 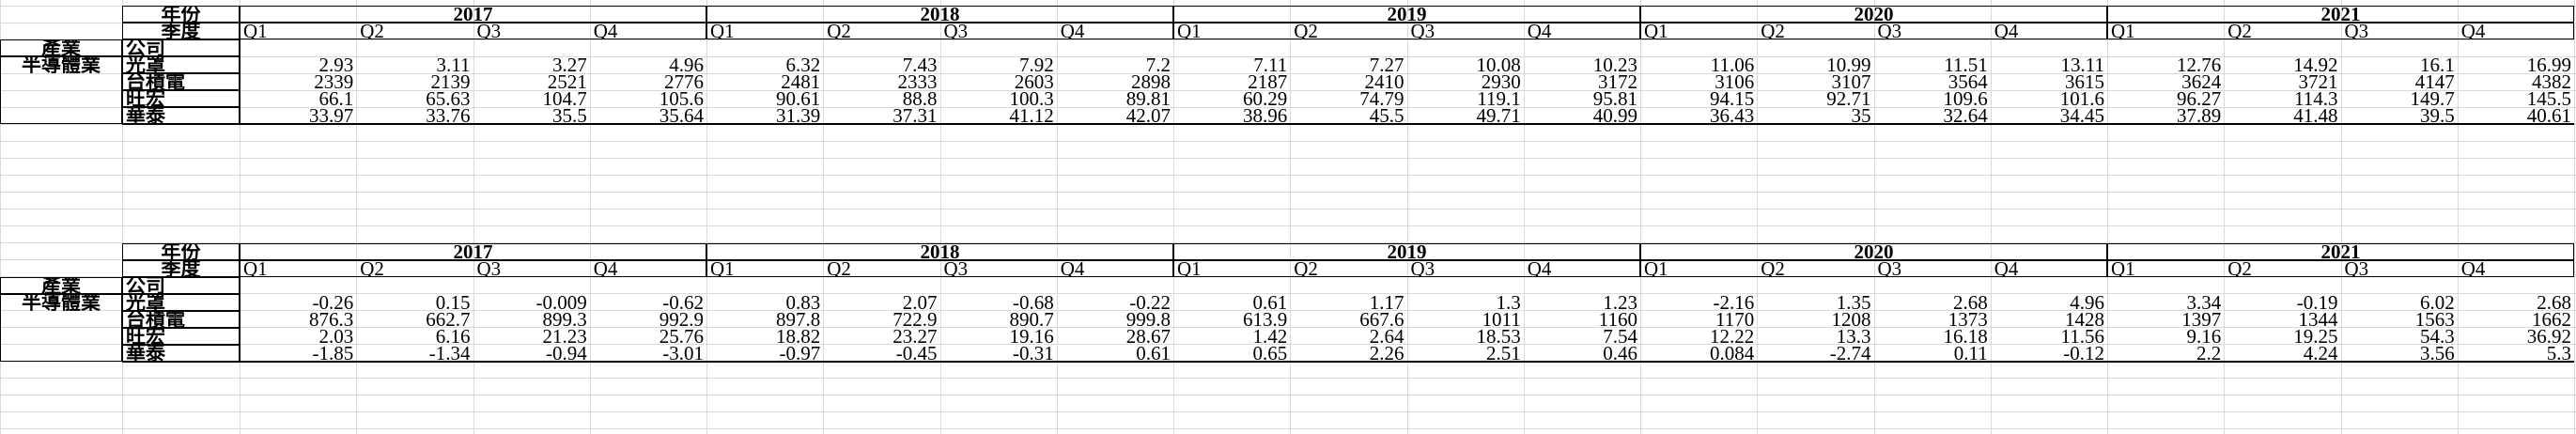 What do you see at coordinates (799, 115) in the screenshot?
I see `data-cell: 31.39` at bounding box center [799, 115].